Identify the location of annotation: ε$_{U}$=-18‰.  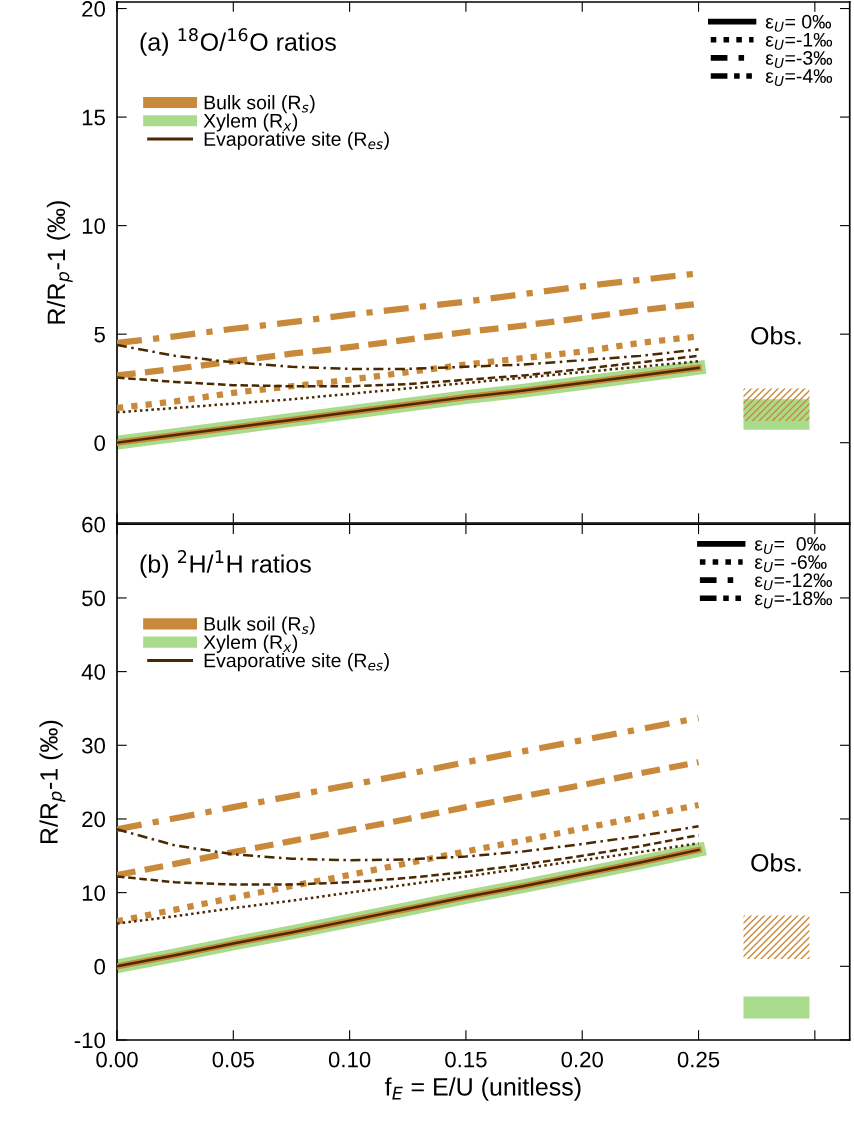
(793, 600).